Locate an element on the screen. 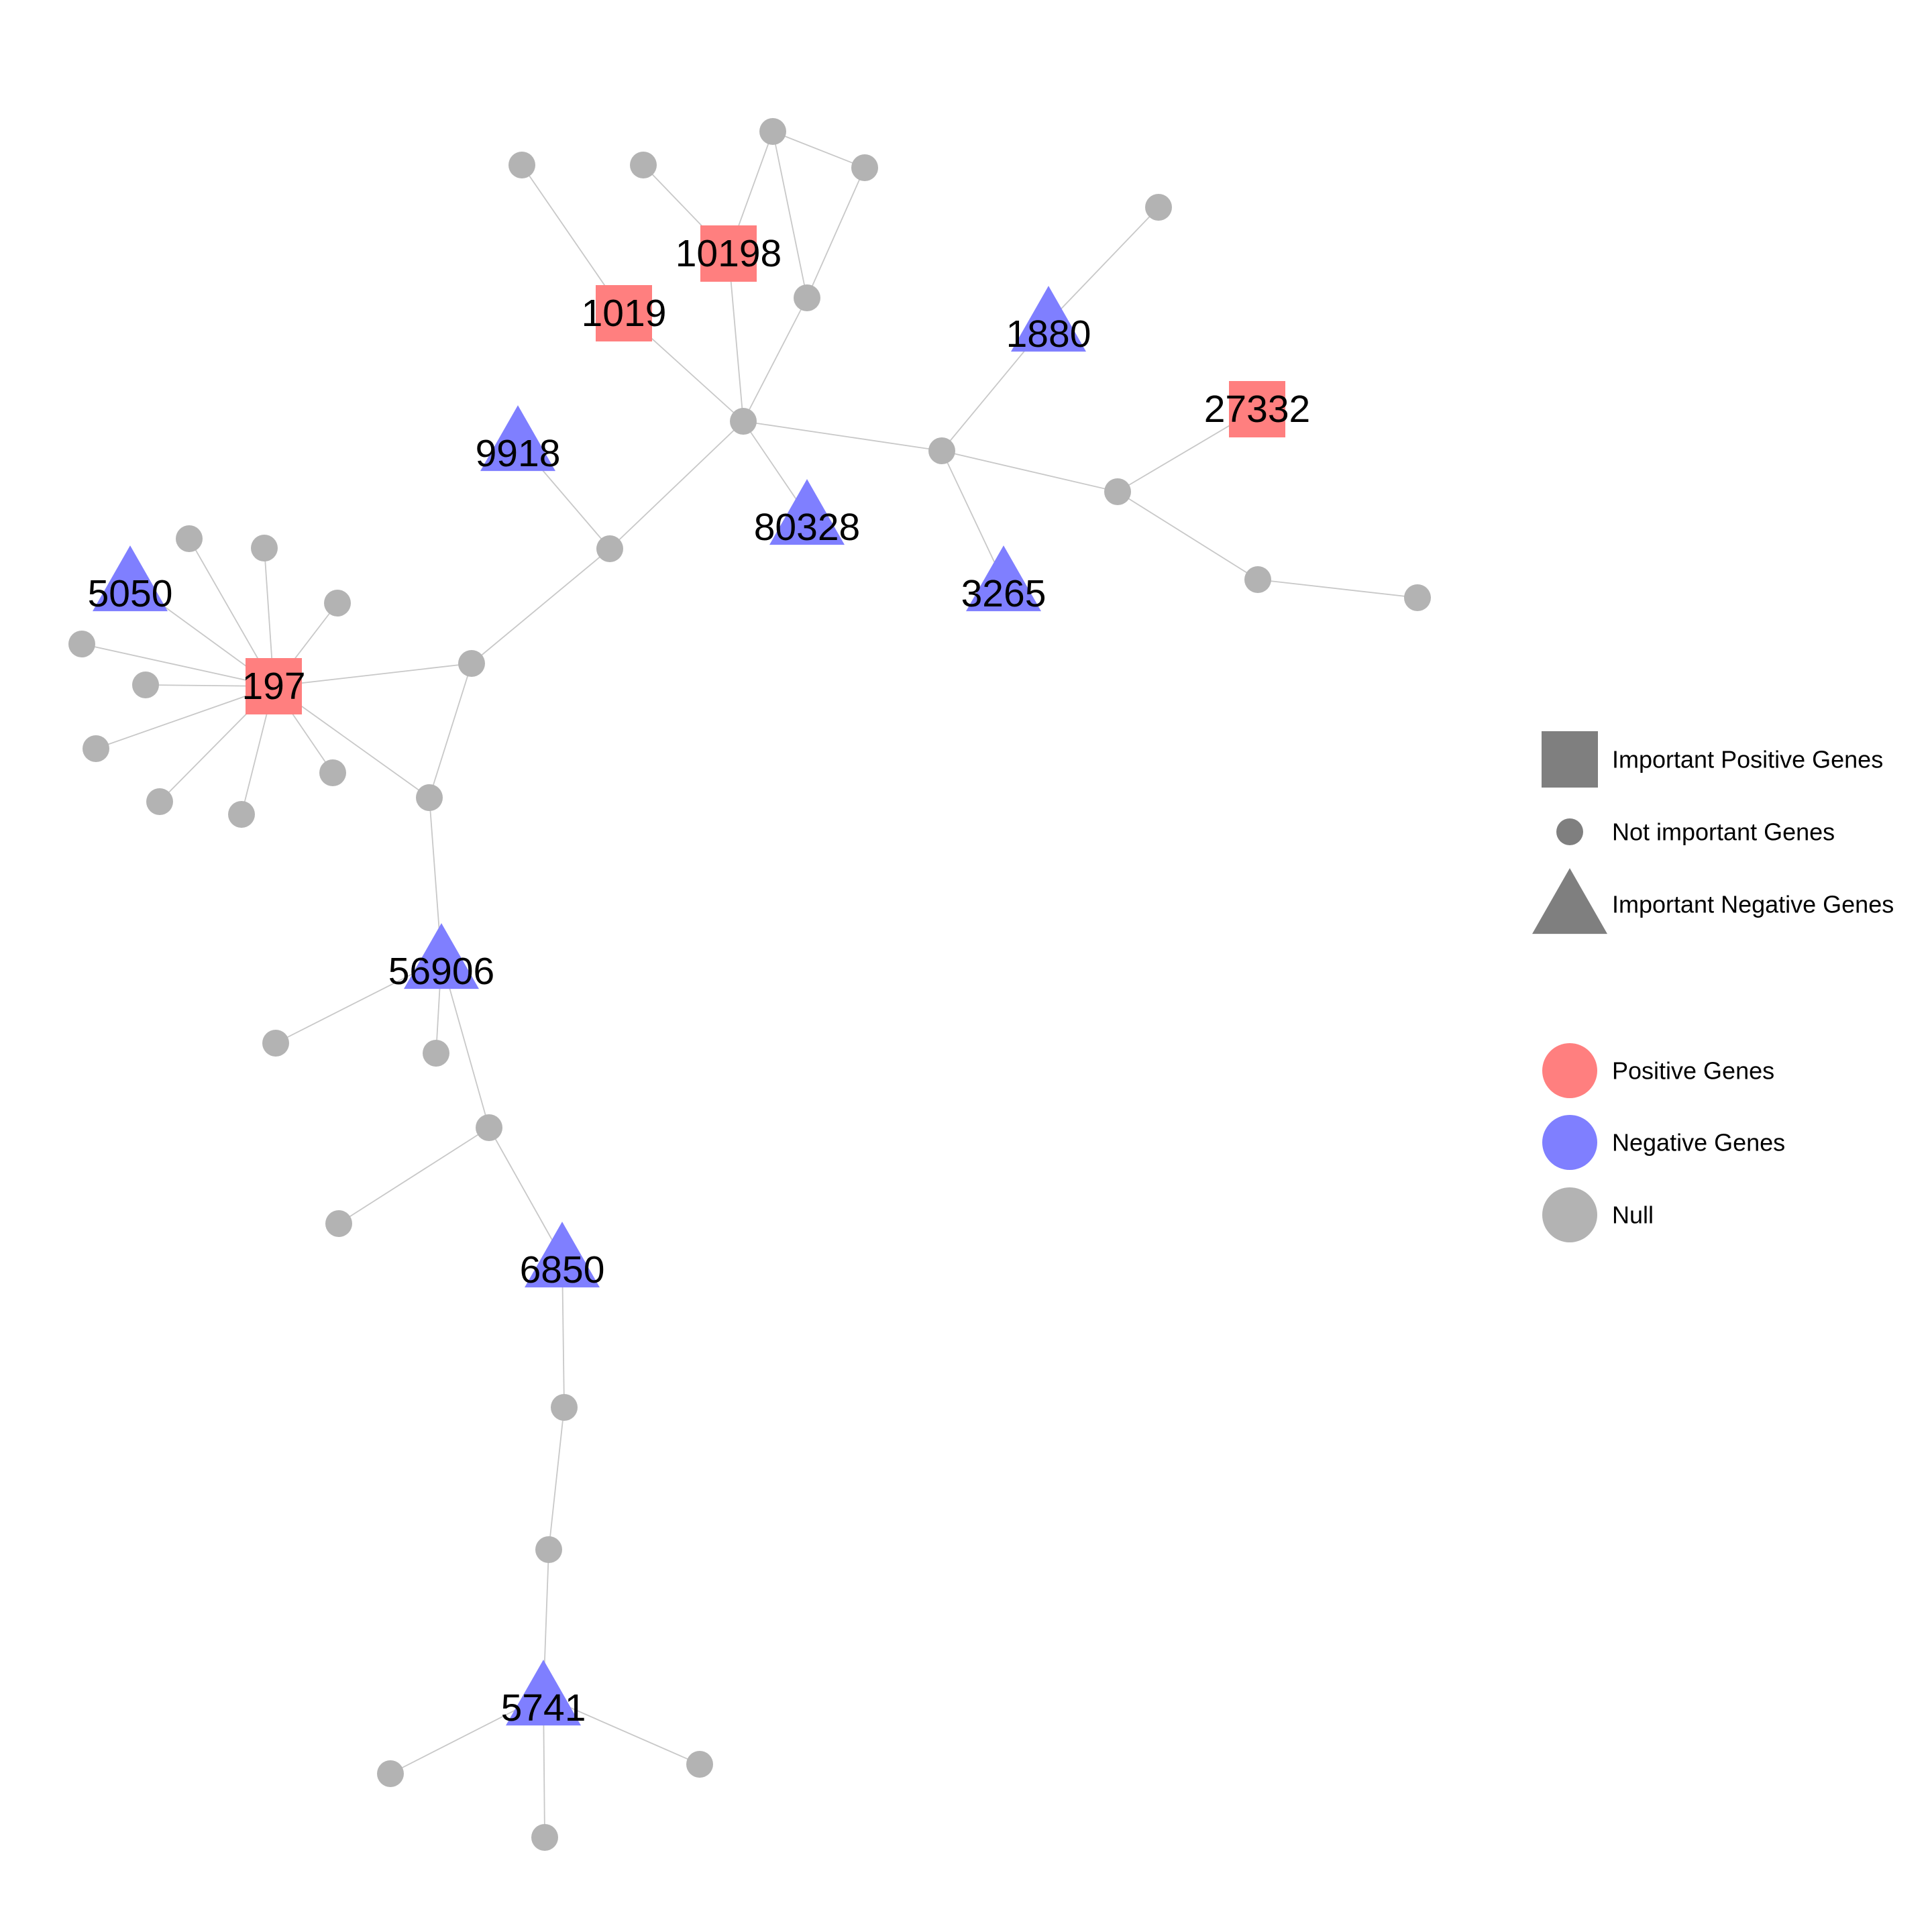 The height and width of the screenshot is (1932, 1932). node-5050-triangle is located at coordinates (130, 578).